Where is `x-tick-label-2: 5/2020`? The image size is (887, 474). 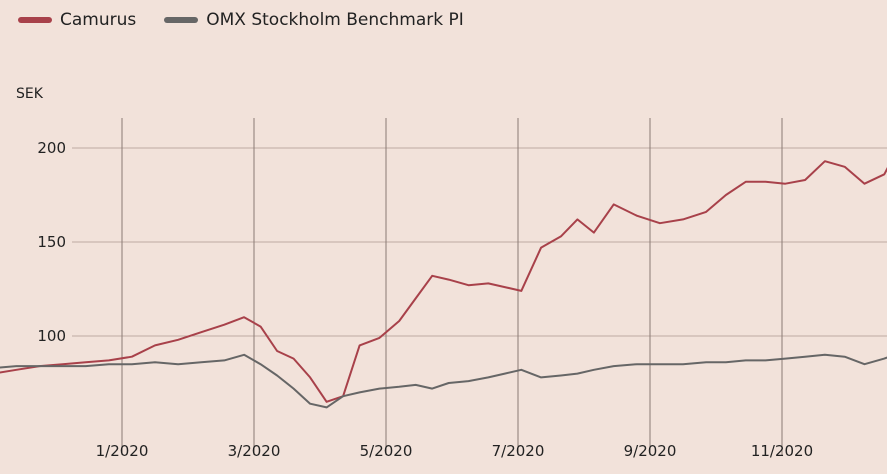
x-tick-label-2: 5/2020 is located at coordinates (386, 451).